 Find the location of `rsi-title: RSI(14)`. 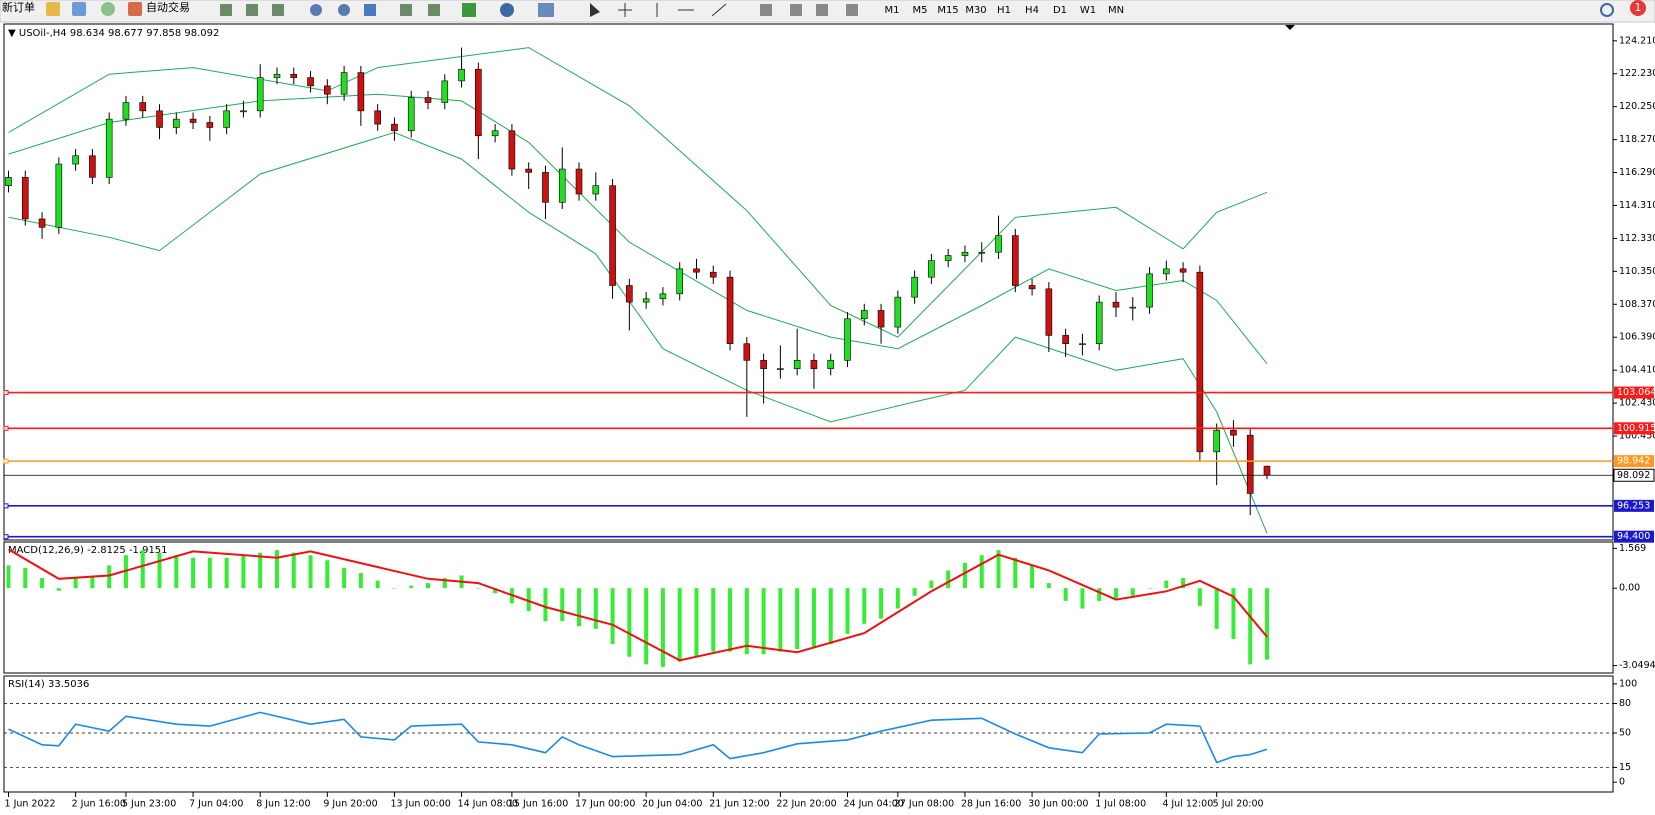

rsi-title: RSI(14) is located at coordinates (26, 684).